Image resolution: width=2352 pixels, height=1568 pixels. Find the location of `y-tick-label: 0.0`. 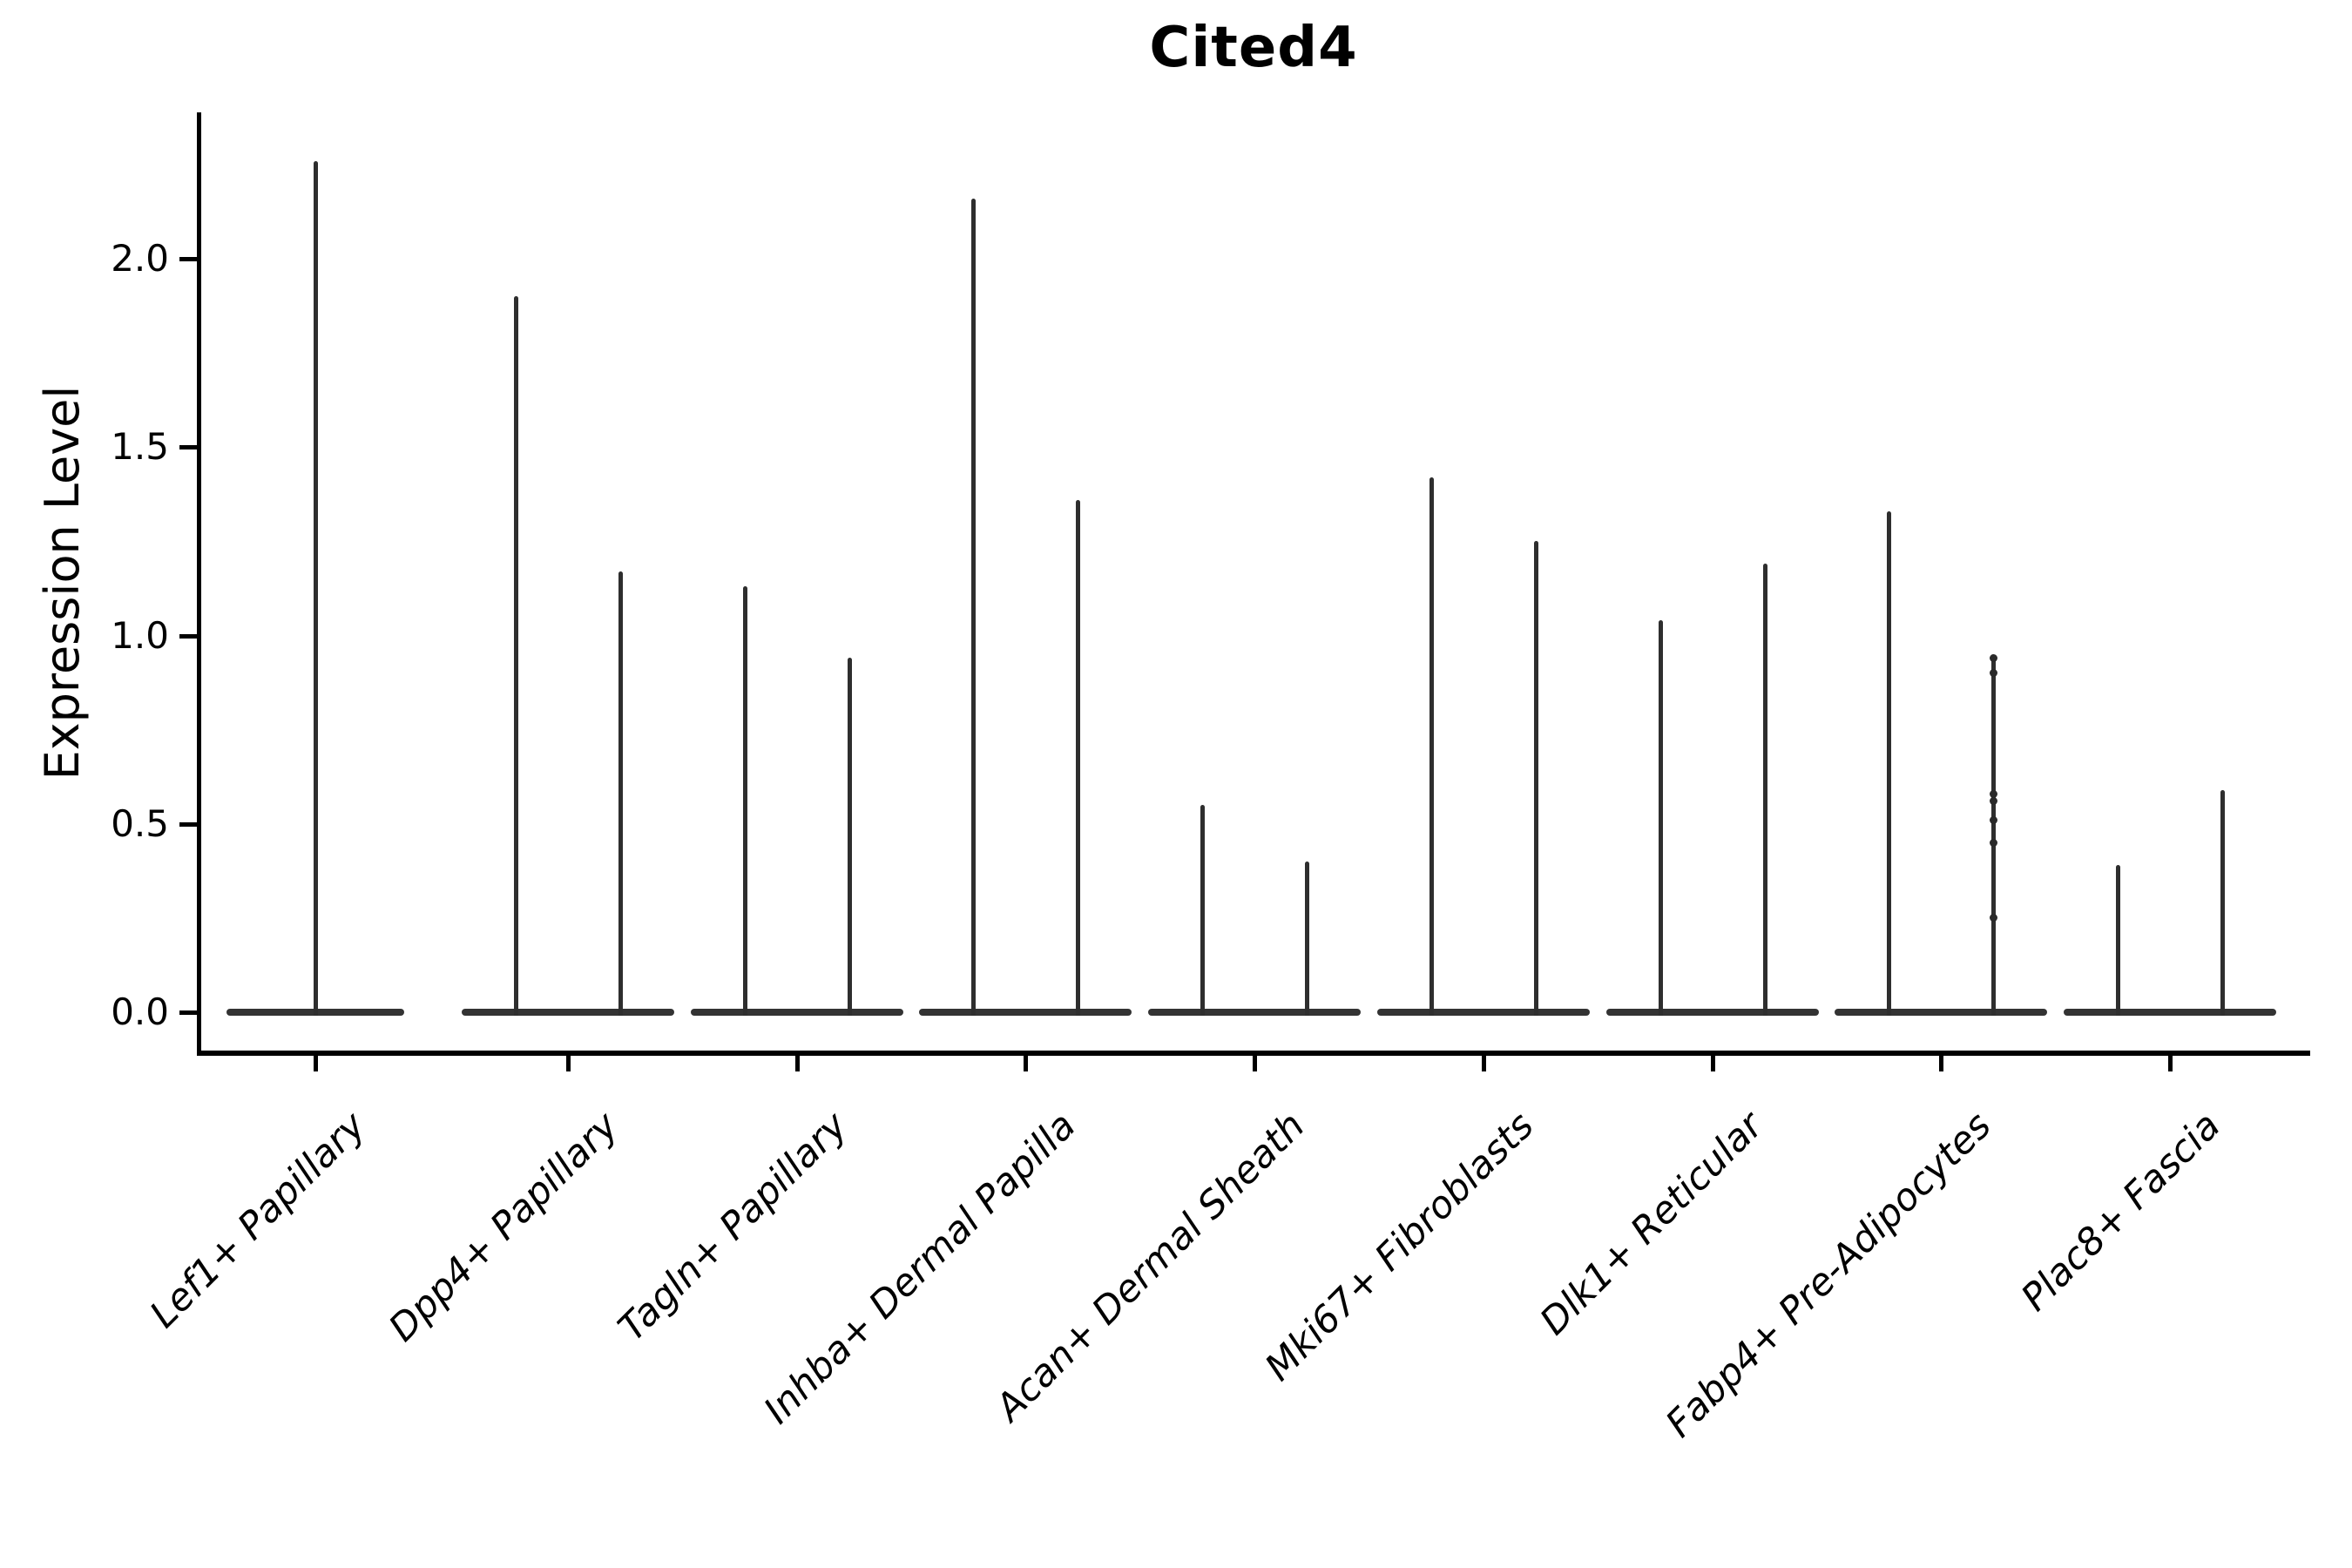

y-tick-label: 0.0 is located at coordinates (140, 1012).